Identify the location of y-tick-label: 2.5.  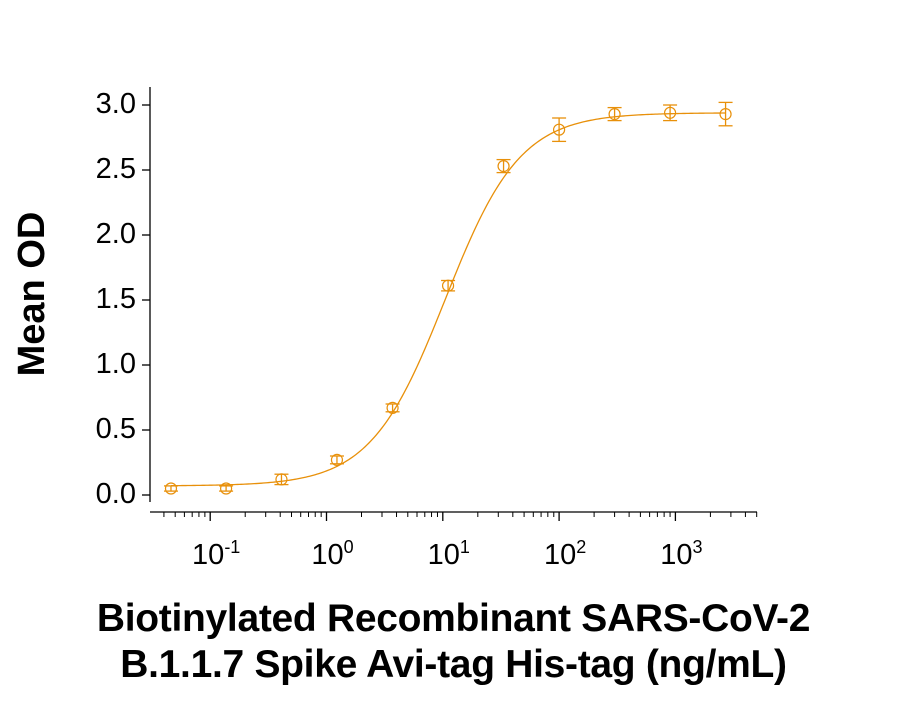
(115, 169).